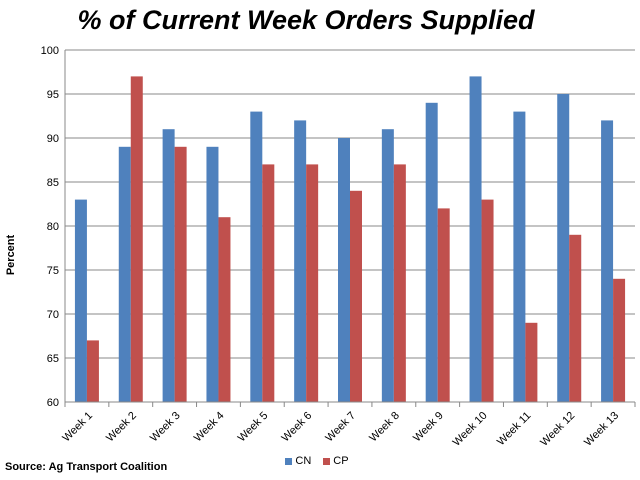  I want to click on y-tick-labels: 60 65 70 75 80 85 90 95 100, so click(50, 227).